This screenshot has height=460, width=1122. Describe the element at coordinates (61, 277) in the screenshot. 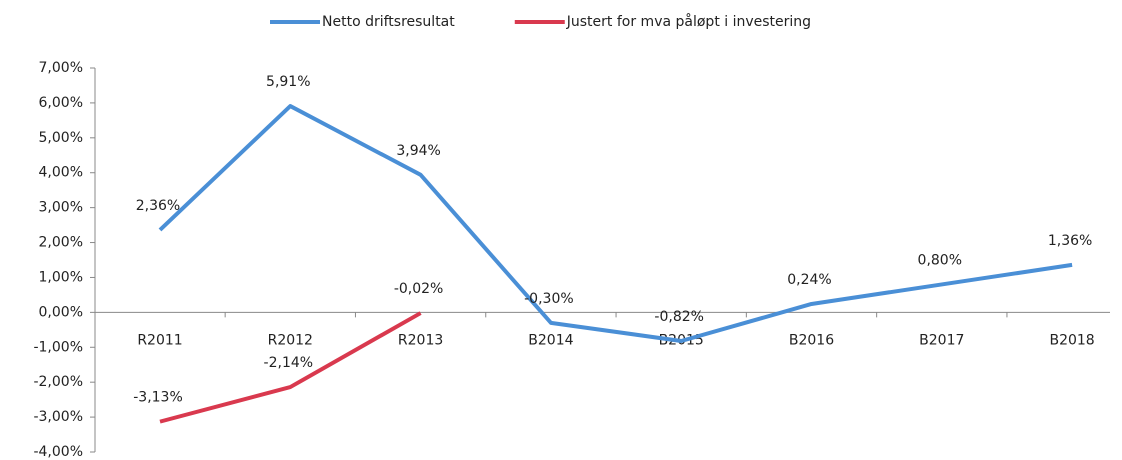

I see `y-tick-label: 1,00%` at that location.